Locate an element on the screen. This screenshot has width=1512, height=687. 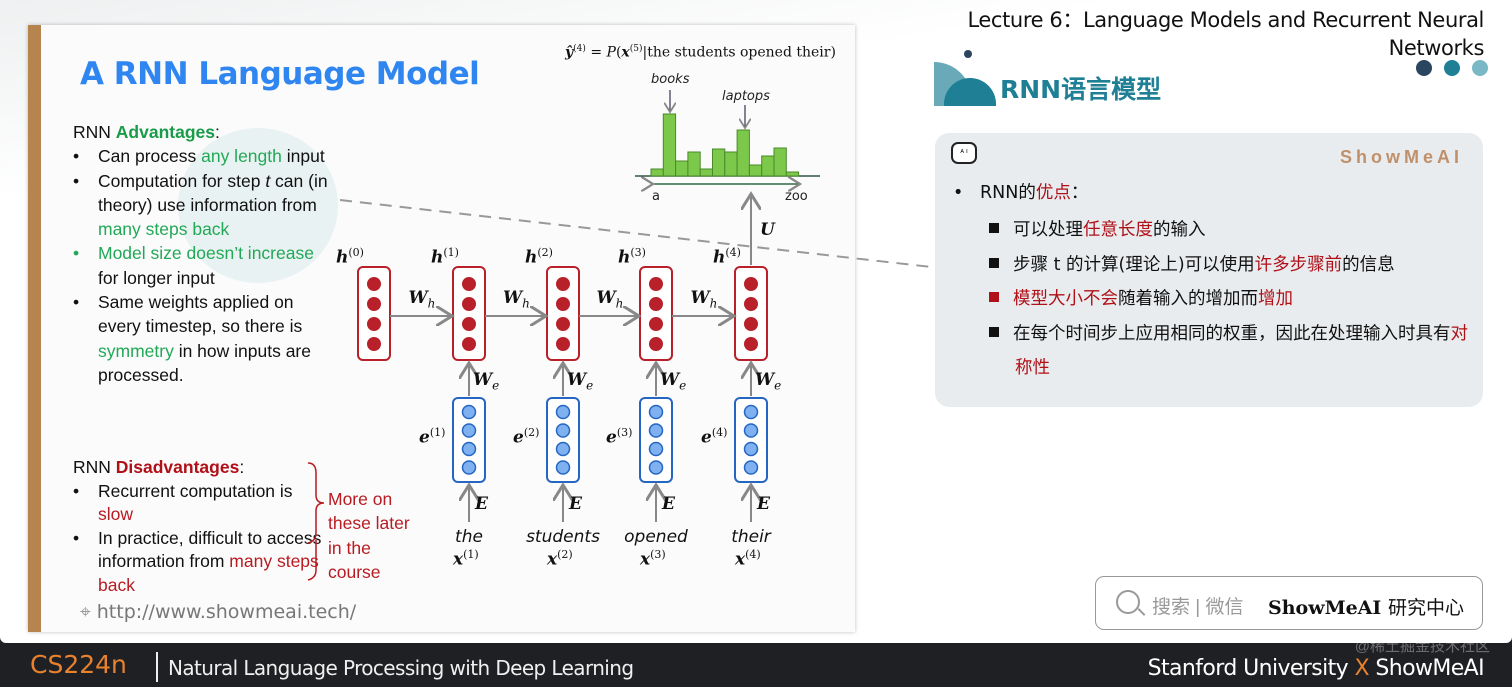
embedding-label: e(2) is located at coordinates (526, 437).